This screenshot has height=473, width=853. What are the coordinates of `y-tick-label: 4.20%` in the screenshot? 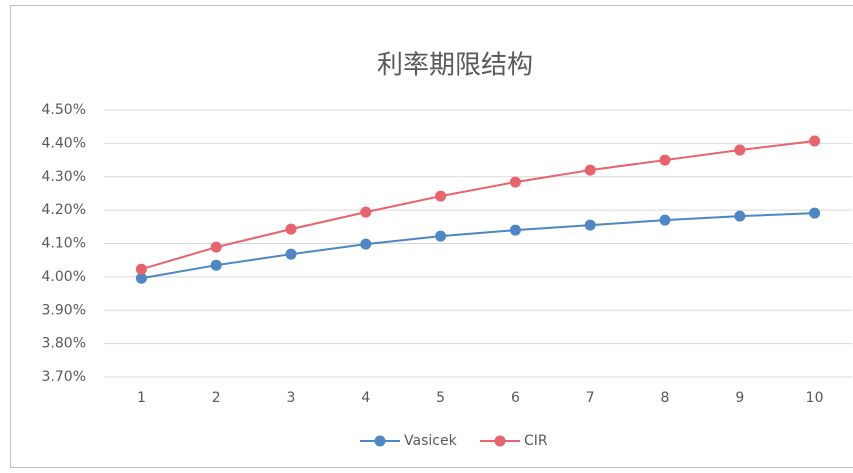 It's located at (64, 210).